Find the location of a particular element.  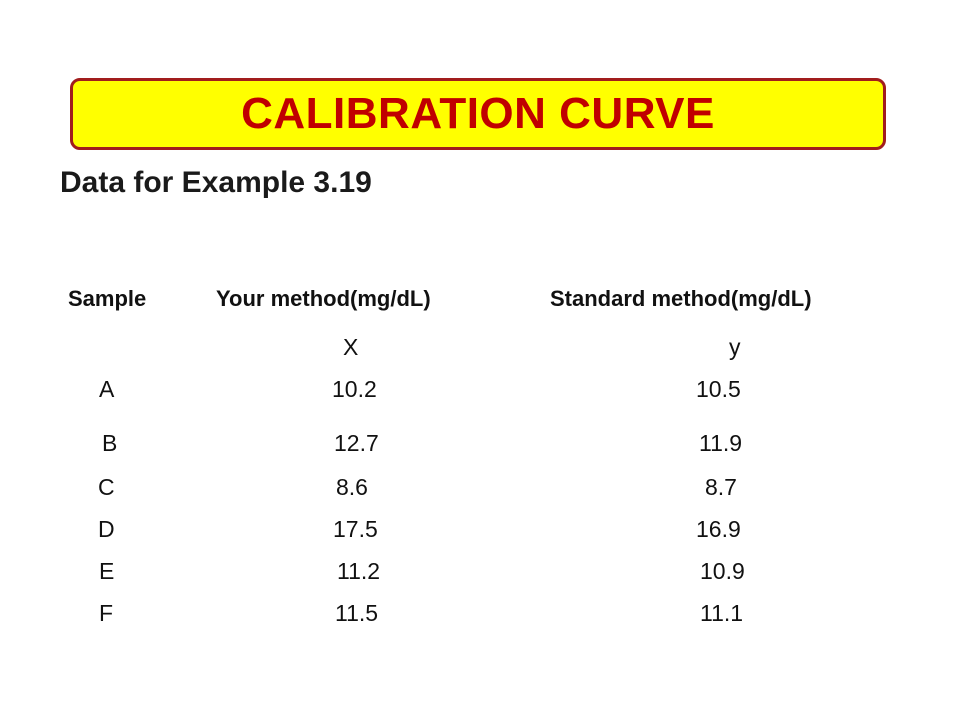

row-y-cell: 11.1 is located at coordinates (722, 613).